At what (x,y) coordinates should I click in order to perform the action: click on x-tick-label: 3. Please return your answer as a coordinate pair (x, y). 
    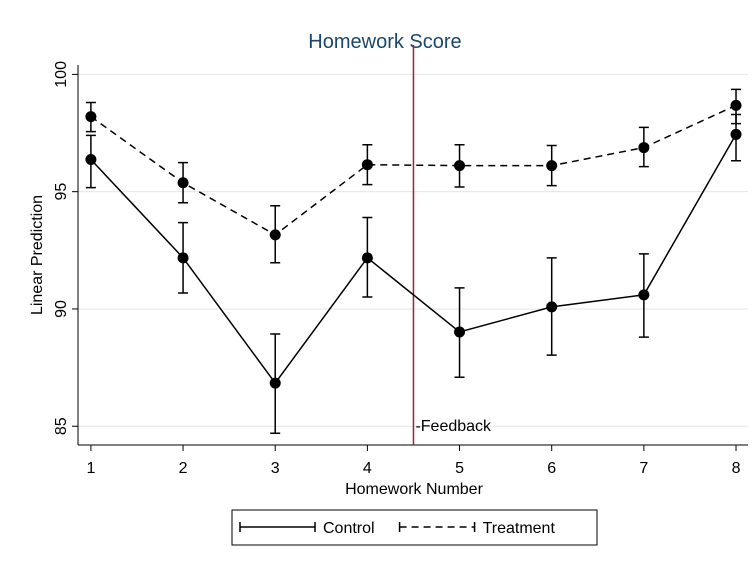
    Looking at the image, I should click on (275, 468).